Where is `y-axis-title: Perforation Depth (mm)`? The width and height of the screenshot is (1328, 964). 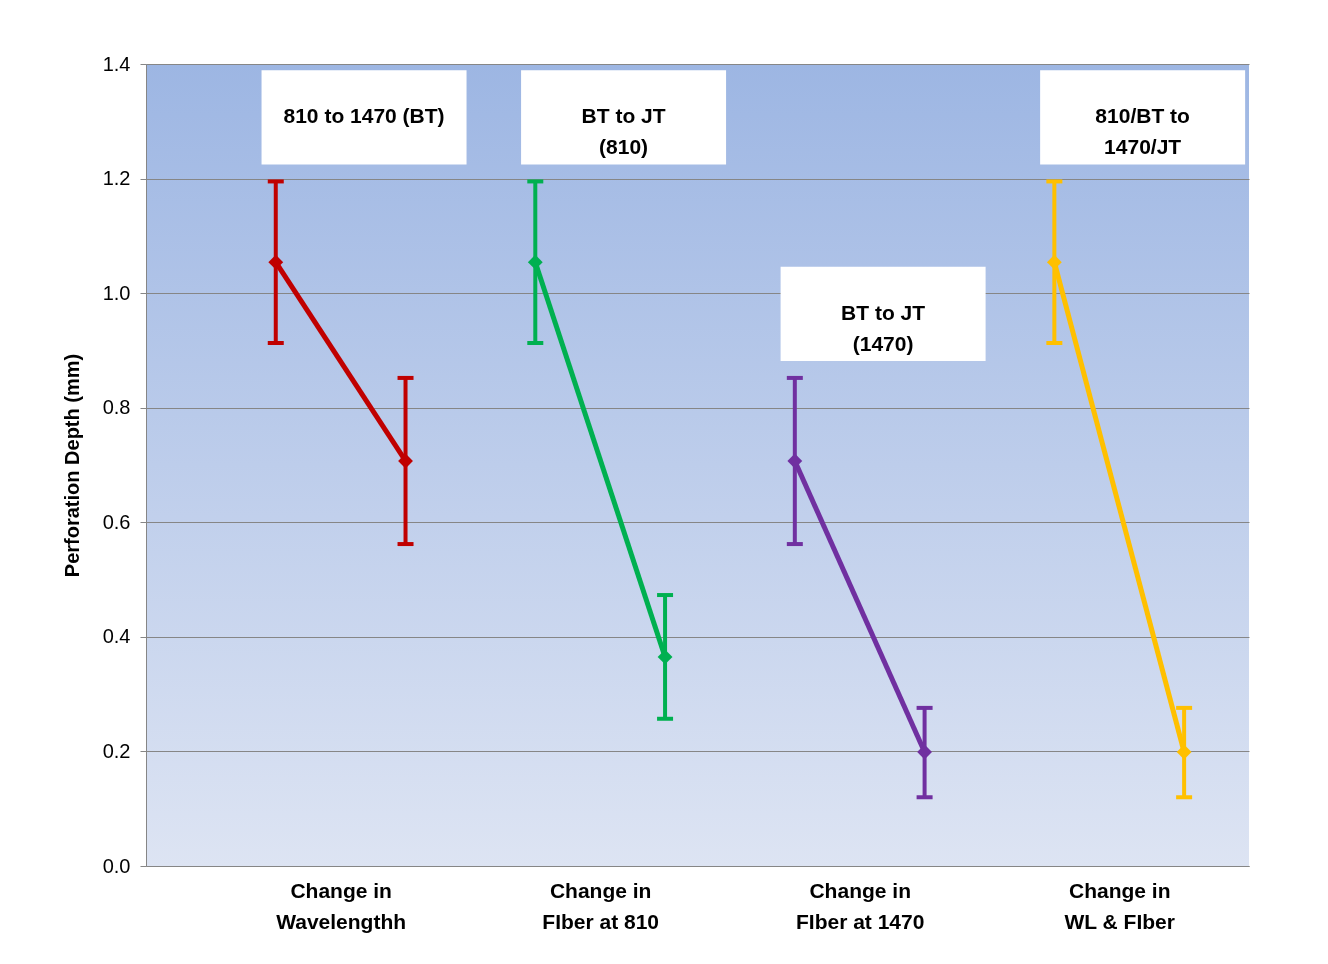
y-axis-title: Perforation Depth (mm) is located at coordinates (71, 465).